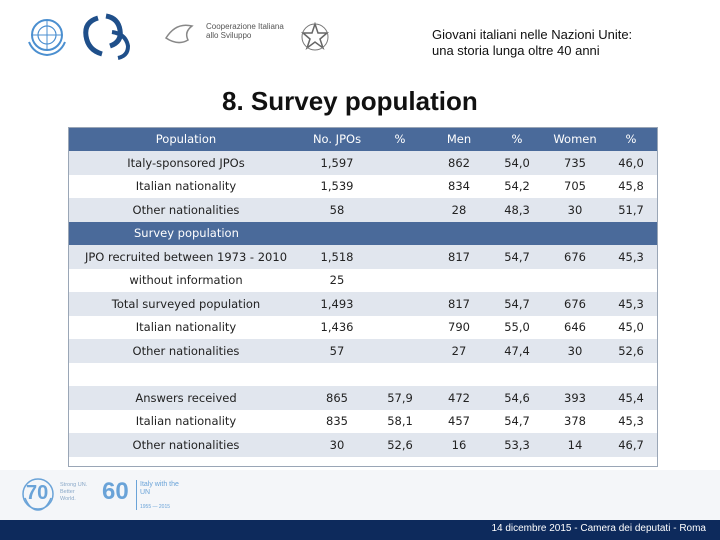 The image size is (720, 540). What do you see at coordinates (245, 26) in the screenshot?
I see `cooperazione-line1: Cooperazione Italiana` at bounding box center [245, 26].